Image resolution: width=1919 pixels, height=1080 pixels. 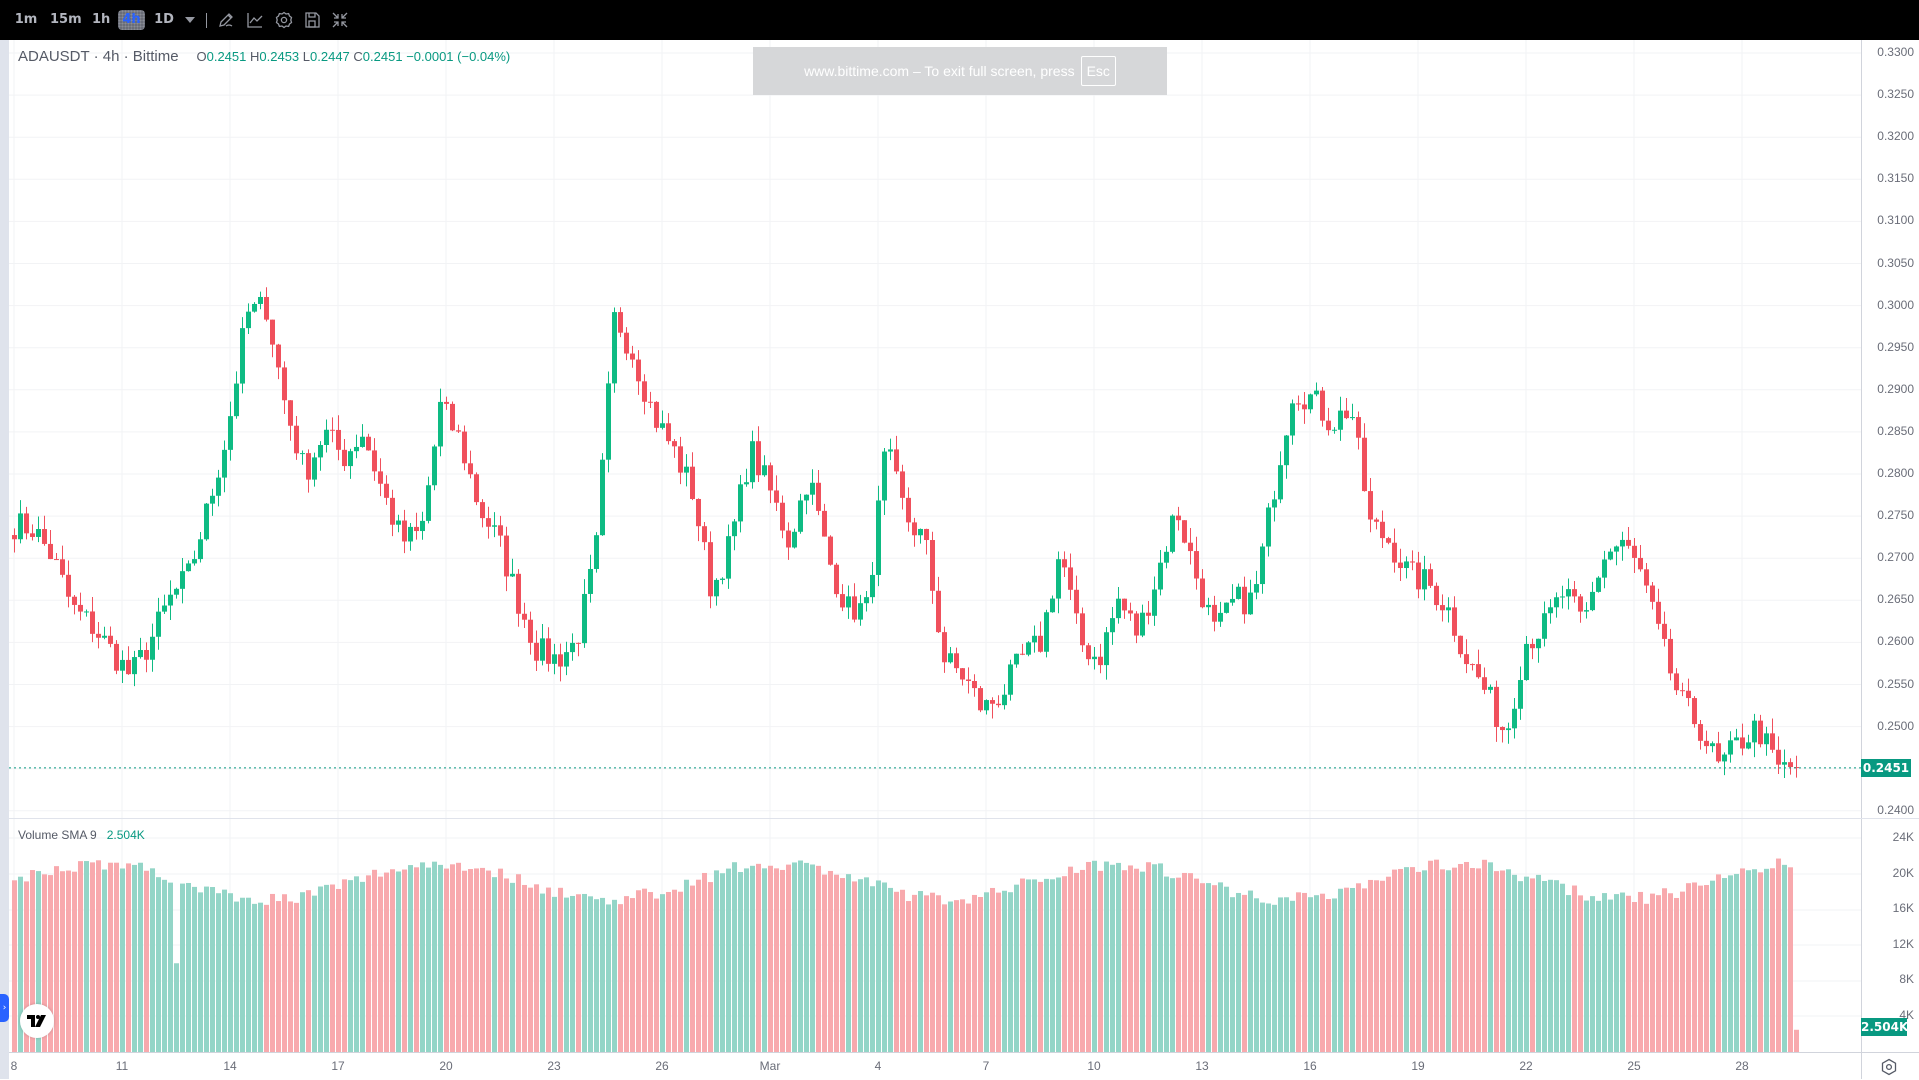 I want to click on price-tick: 0.3100, so click(x=1895, y=220).